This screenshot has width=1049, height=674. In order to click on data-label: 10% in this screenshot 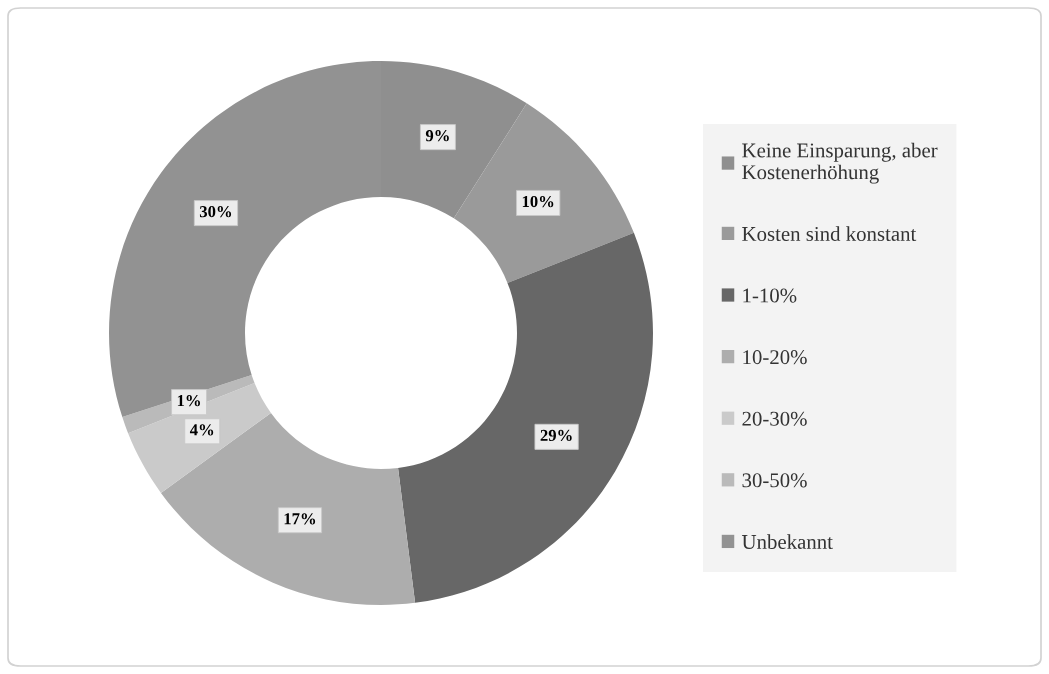, I will do `click(538, 201)`.